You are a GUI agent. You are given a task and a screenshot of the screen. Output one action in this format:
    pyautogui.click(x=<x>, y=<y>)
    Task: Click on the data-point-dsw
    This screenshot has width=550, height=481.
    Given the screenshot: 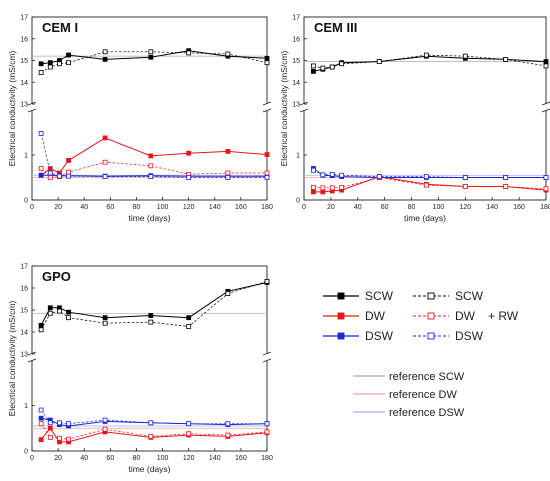 What is the action you would take?
    pyautogui.click(x=41, y=418)
    